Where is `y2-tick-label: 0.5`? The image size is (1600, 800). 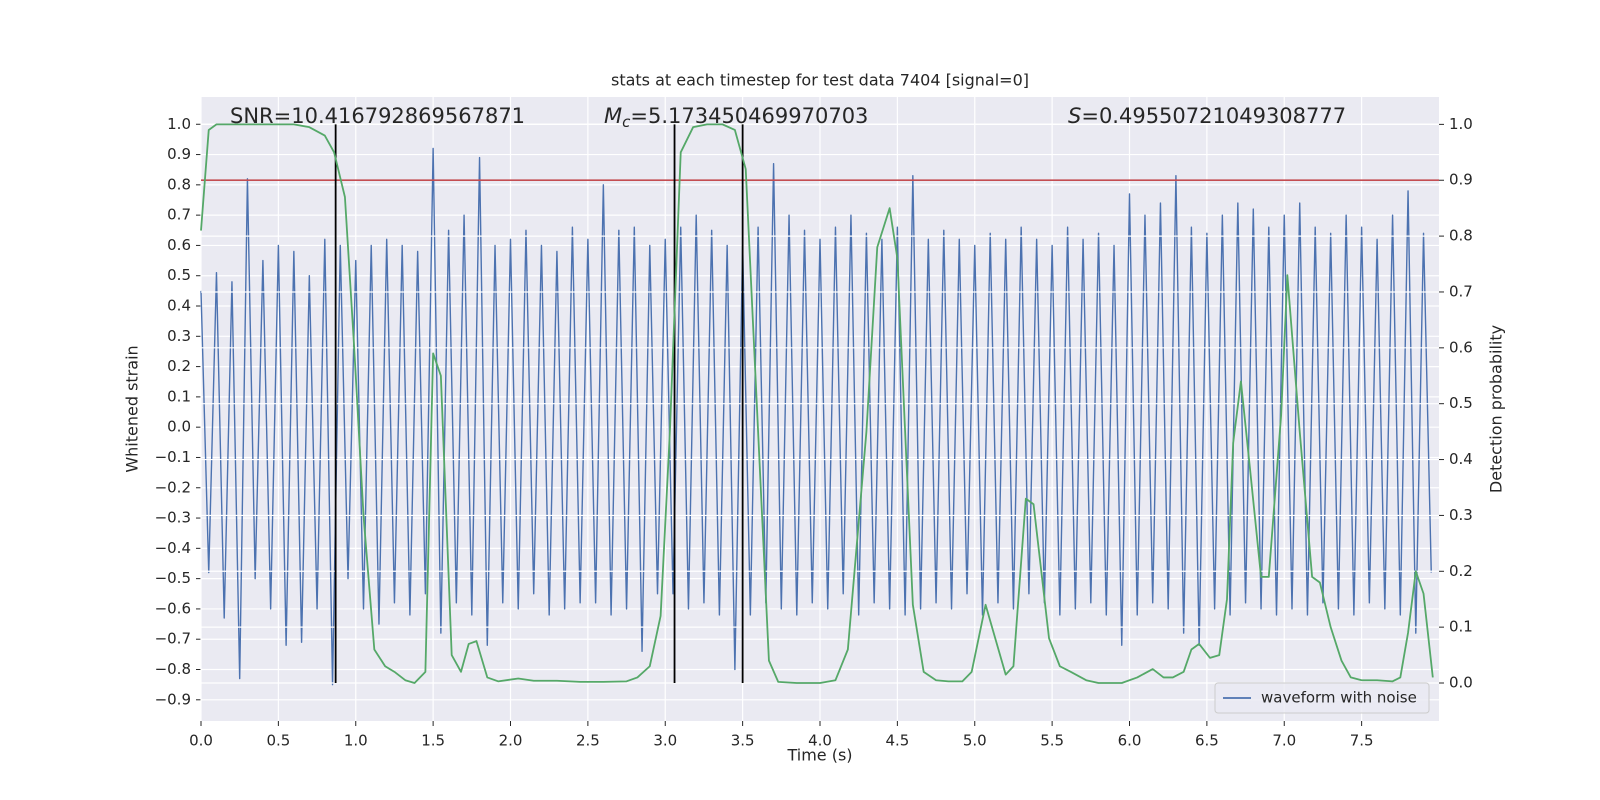 y2-tick-label: 0.5 is located at coordinates (1461, 403).